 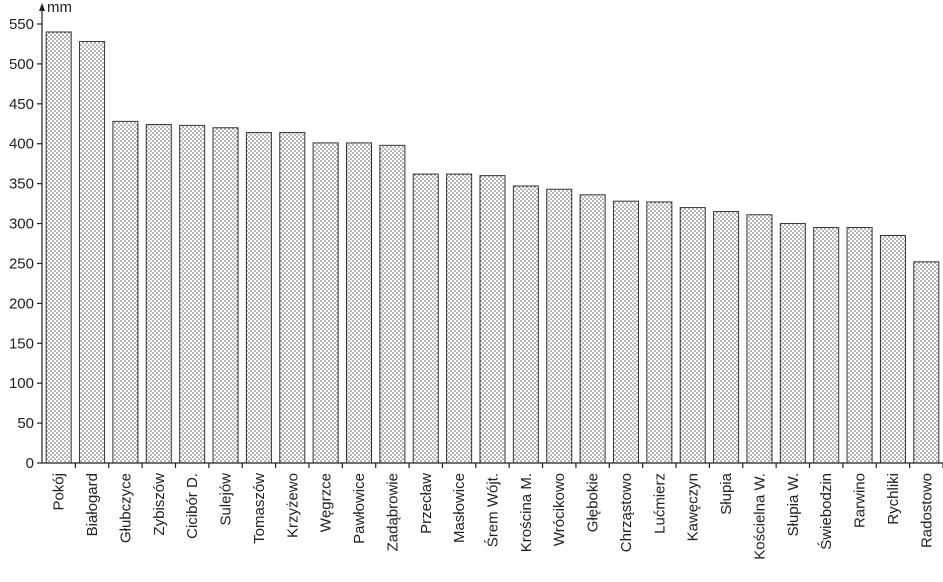 What do you see at coordinates (626, 512) in the screenshot?
I see `x-category-label: Chrząstowo` at bounding box center [626, 512].